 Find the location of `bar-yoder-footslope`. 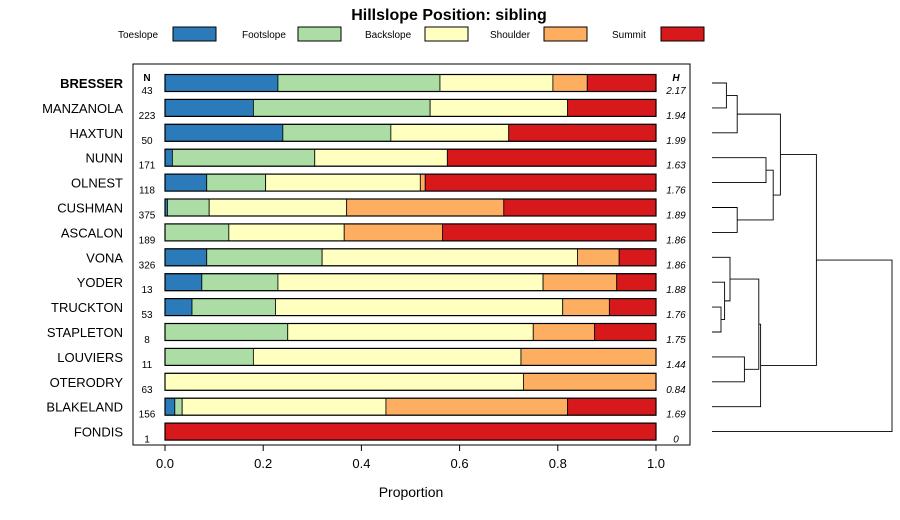

bar-yoder-footslope is located at coordinates (240, 282).